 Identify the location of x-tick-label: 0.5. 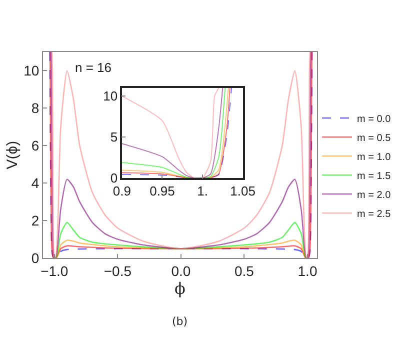
(244, 270).